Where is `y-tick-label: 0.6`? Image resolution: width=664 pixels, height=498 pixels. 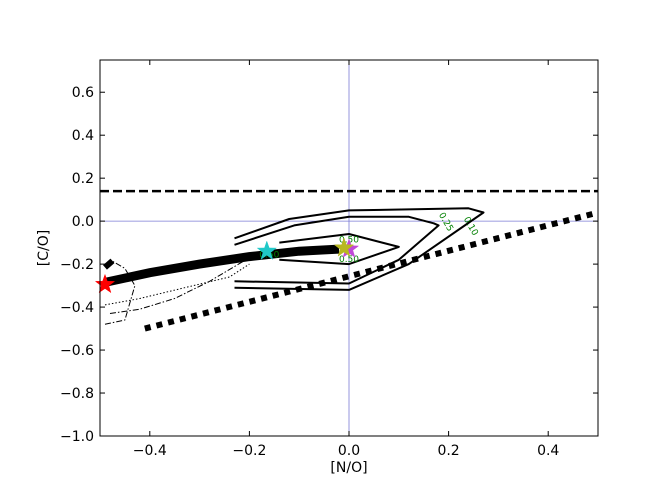 y-tick-label: 0.6 is located at coordinates (83, 93).